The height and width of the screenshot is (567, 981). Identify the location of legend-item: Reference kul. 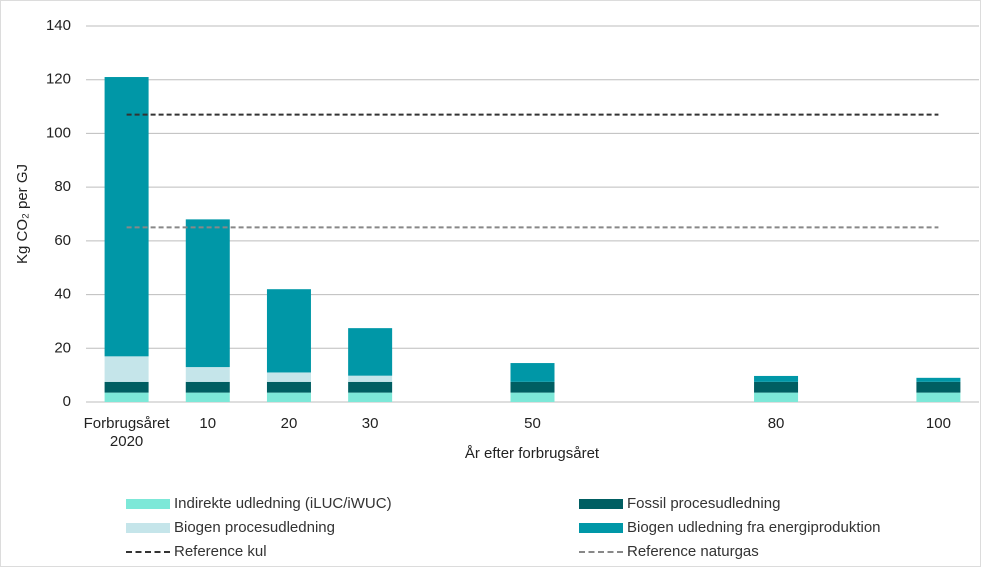
(196, 551).